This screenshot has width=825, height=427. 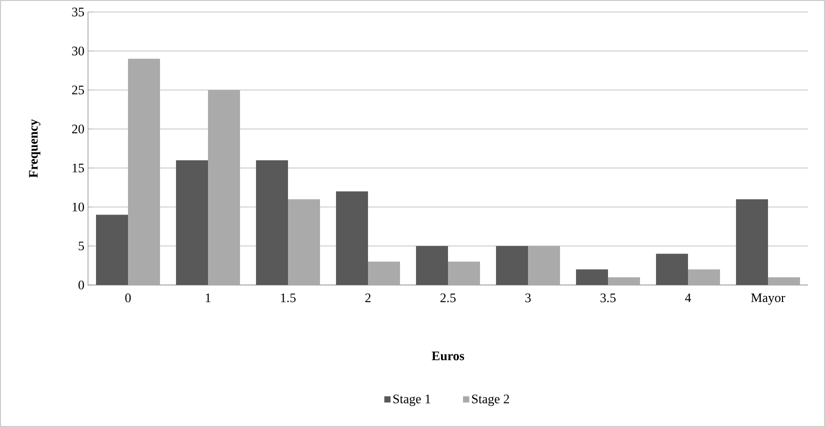 What do you see at coordinates (81, 246) in the screenshot?
I see `y-tick-label: 5` at bounding box center [81, 246].